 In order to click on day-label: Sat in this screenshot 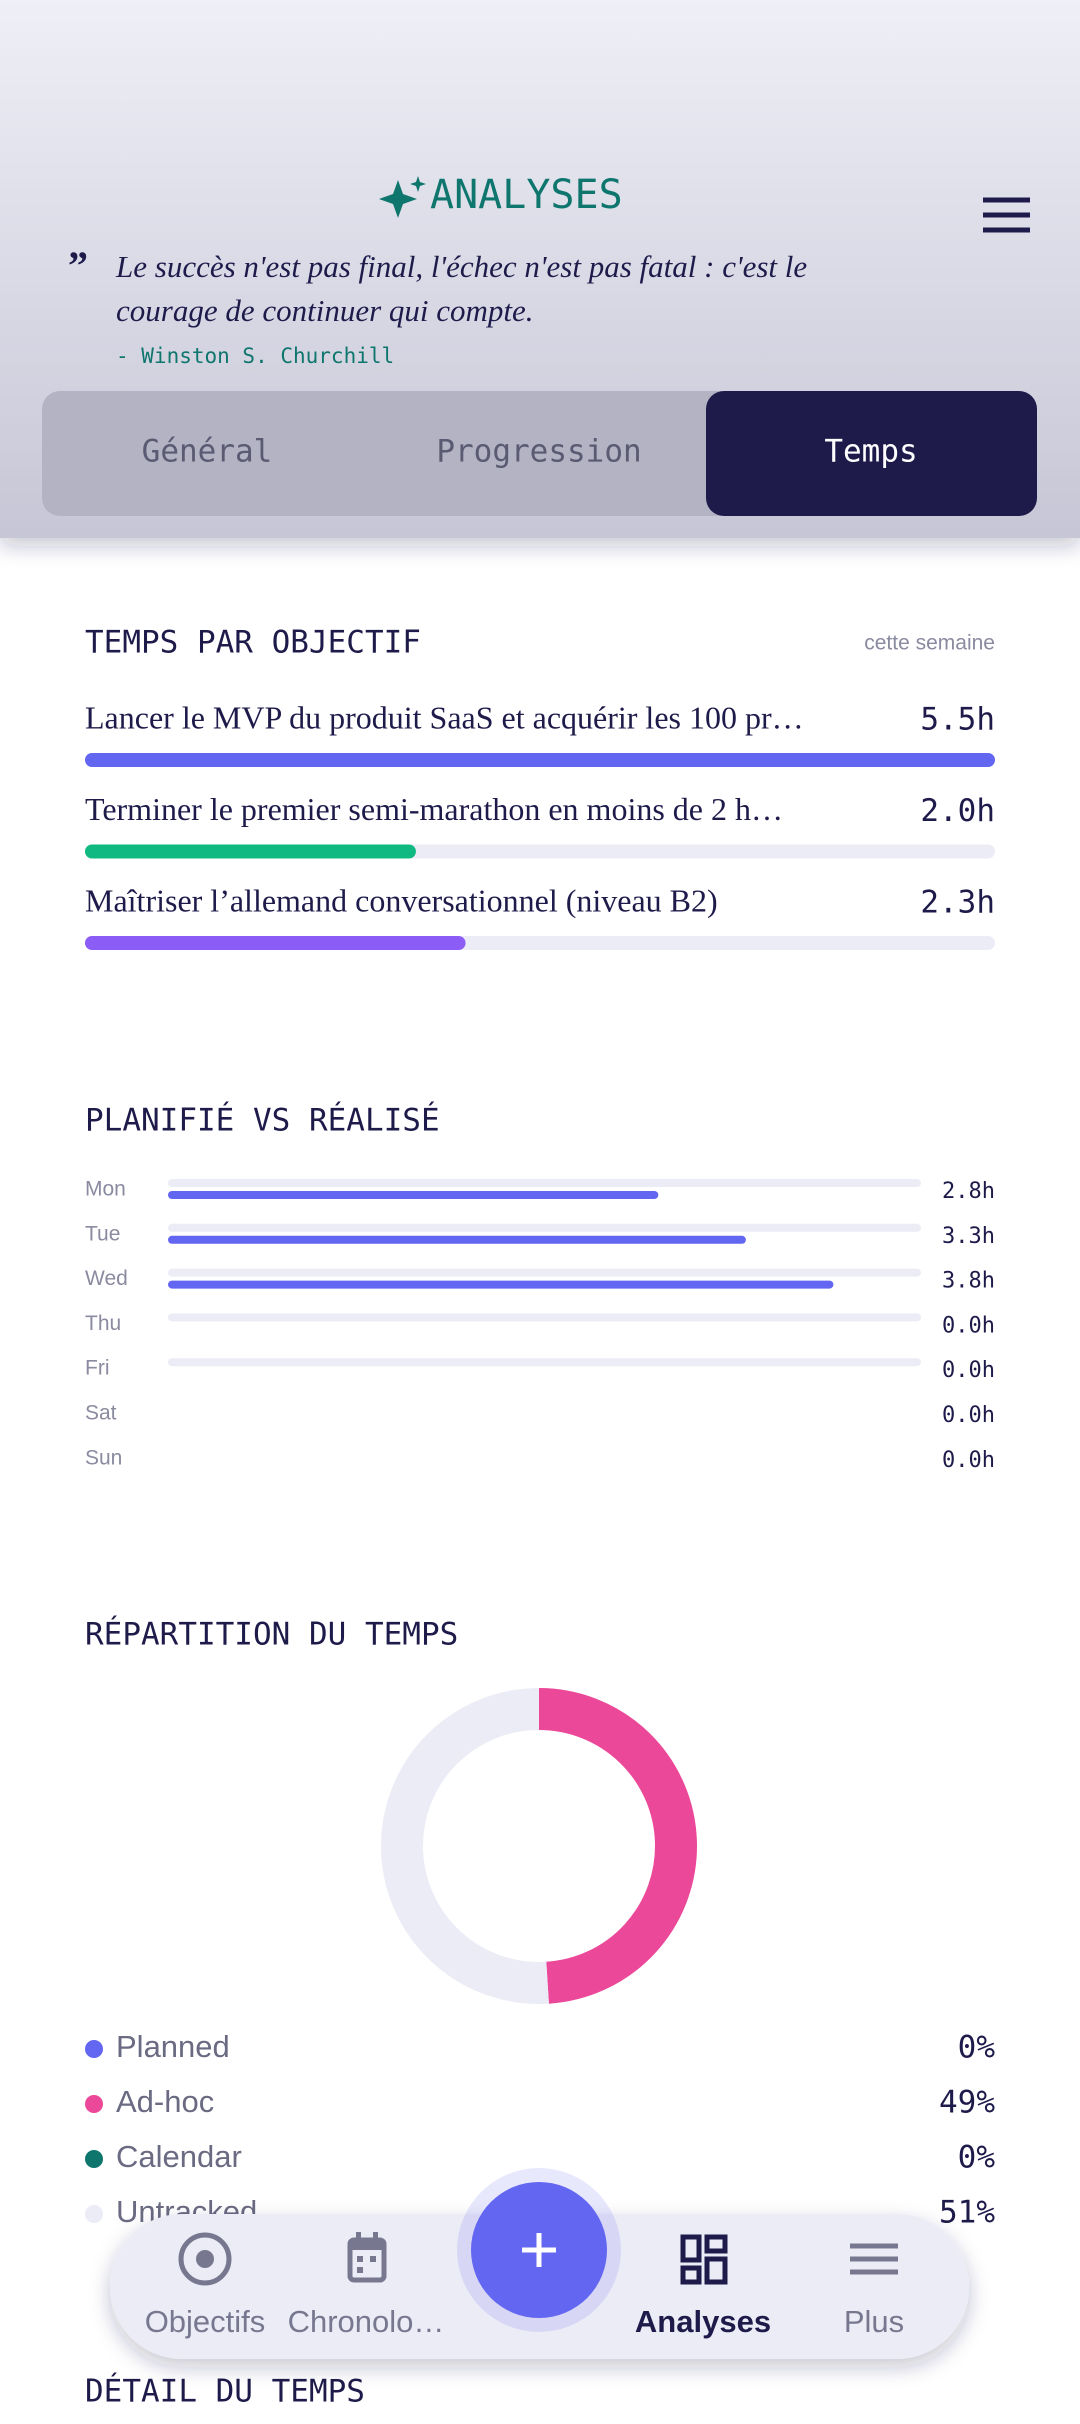, I will do `click(101, 1413)`.